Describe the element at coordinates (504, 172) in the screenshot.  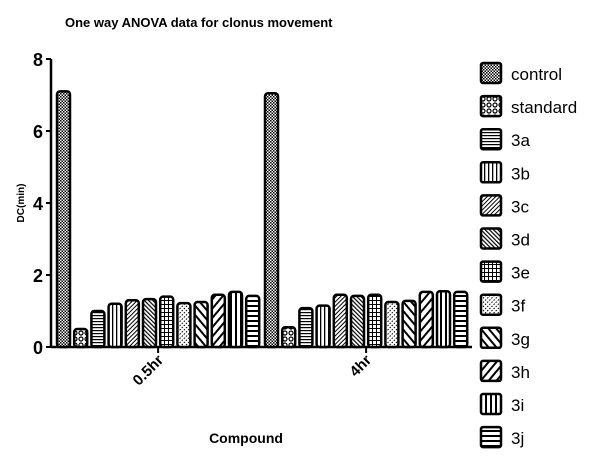
I see `legend-item-3b: 3b` at that location.